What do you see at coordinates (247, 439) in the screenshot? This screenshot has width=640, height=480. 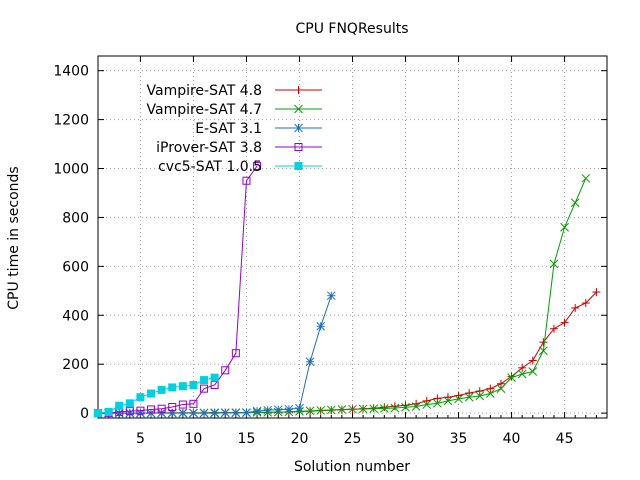 I see `x-tick-label: 15` at bounding box center [247, 439].